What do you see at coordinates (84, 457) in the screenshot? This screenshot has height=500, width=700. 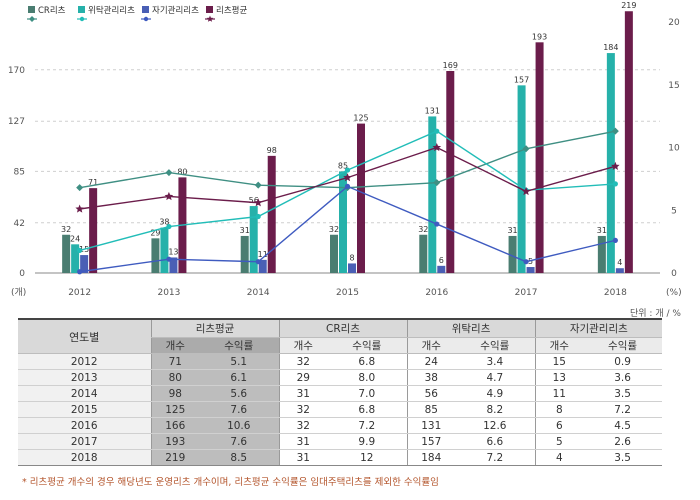 I see `year-cell: 2018` at bounding box center [84, 457].